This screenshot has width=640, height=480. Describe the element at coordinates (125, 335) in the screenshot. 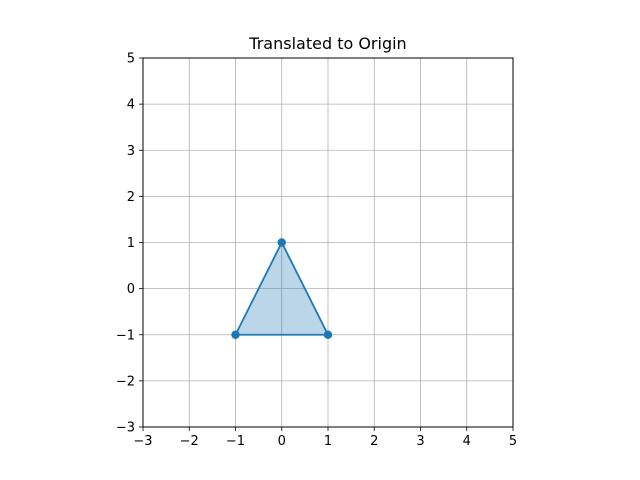

I see `y-tick-label: −1` at that location.